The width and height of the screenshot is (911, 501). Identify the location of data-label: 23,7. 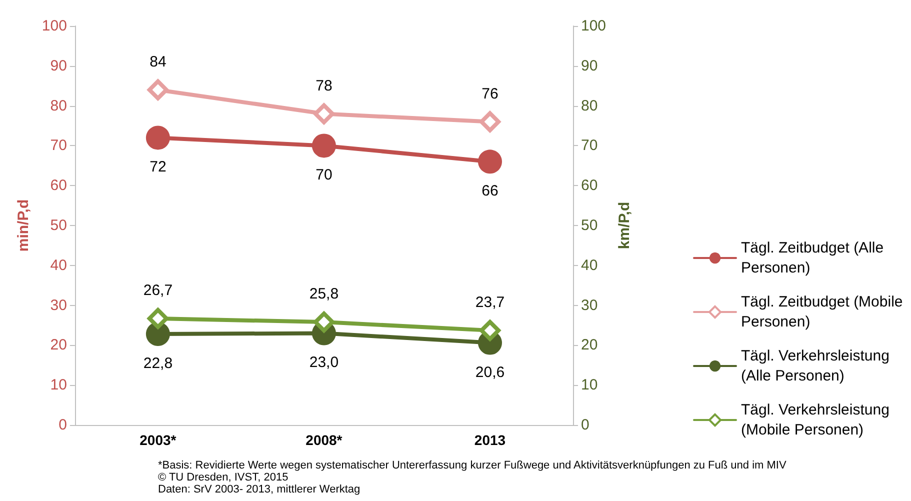
(490, 302).